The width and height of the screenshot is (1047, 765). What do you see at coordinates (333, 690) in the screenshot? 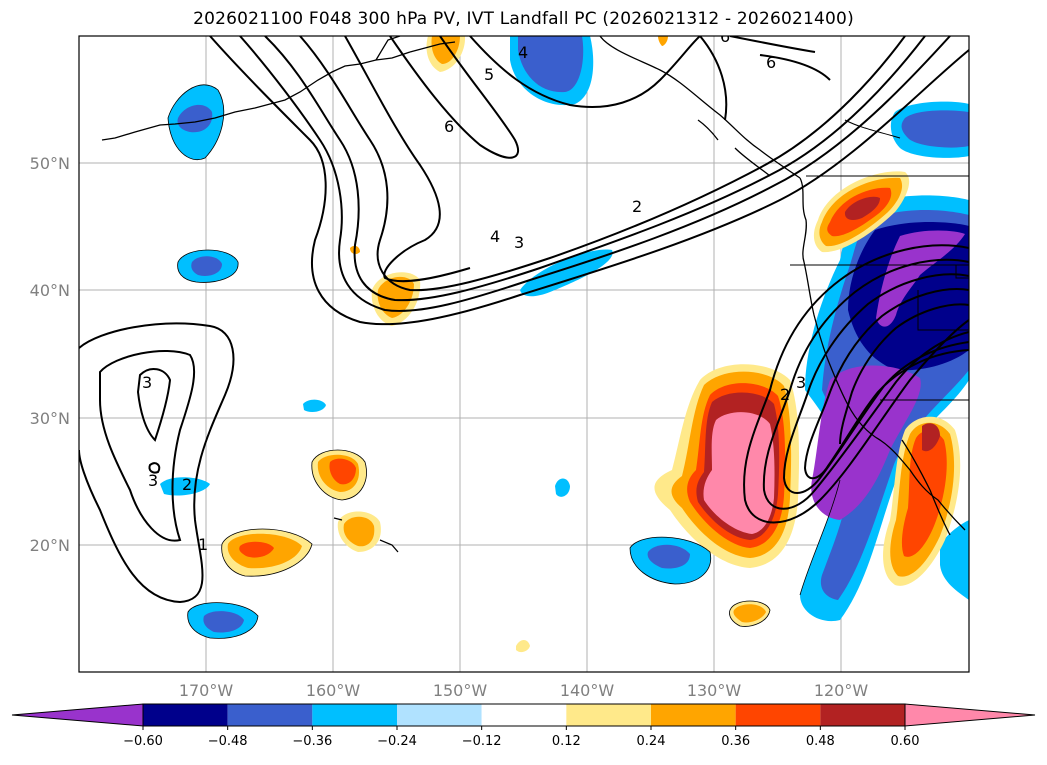
I see `lon-label: 160°W` at bounding box center [333, 690].